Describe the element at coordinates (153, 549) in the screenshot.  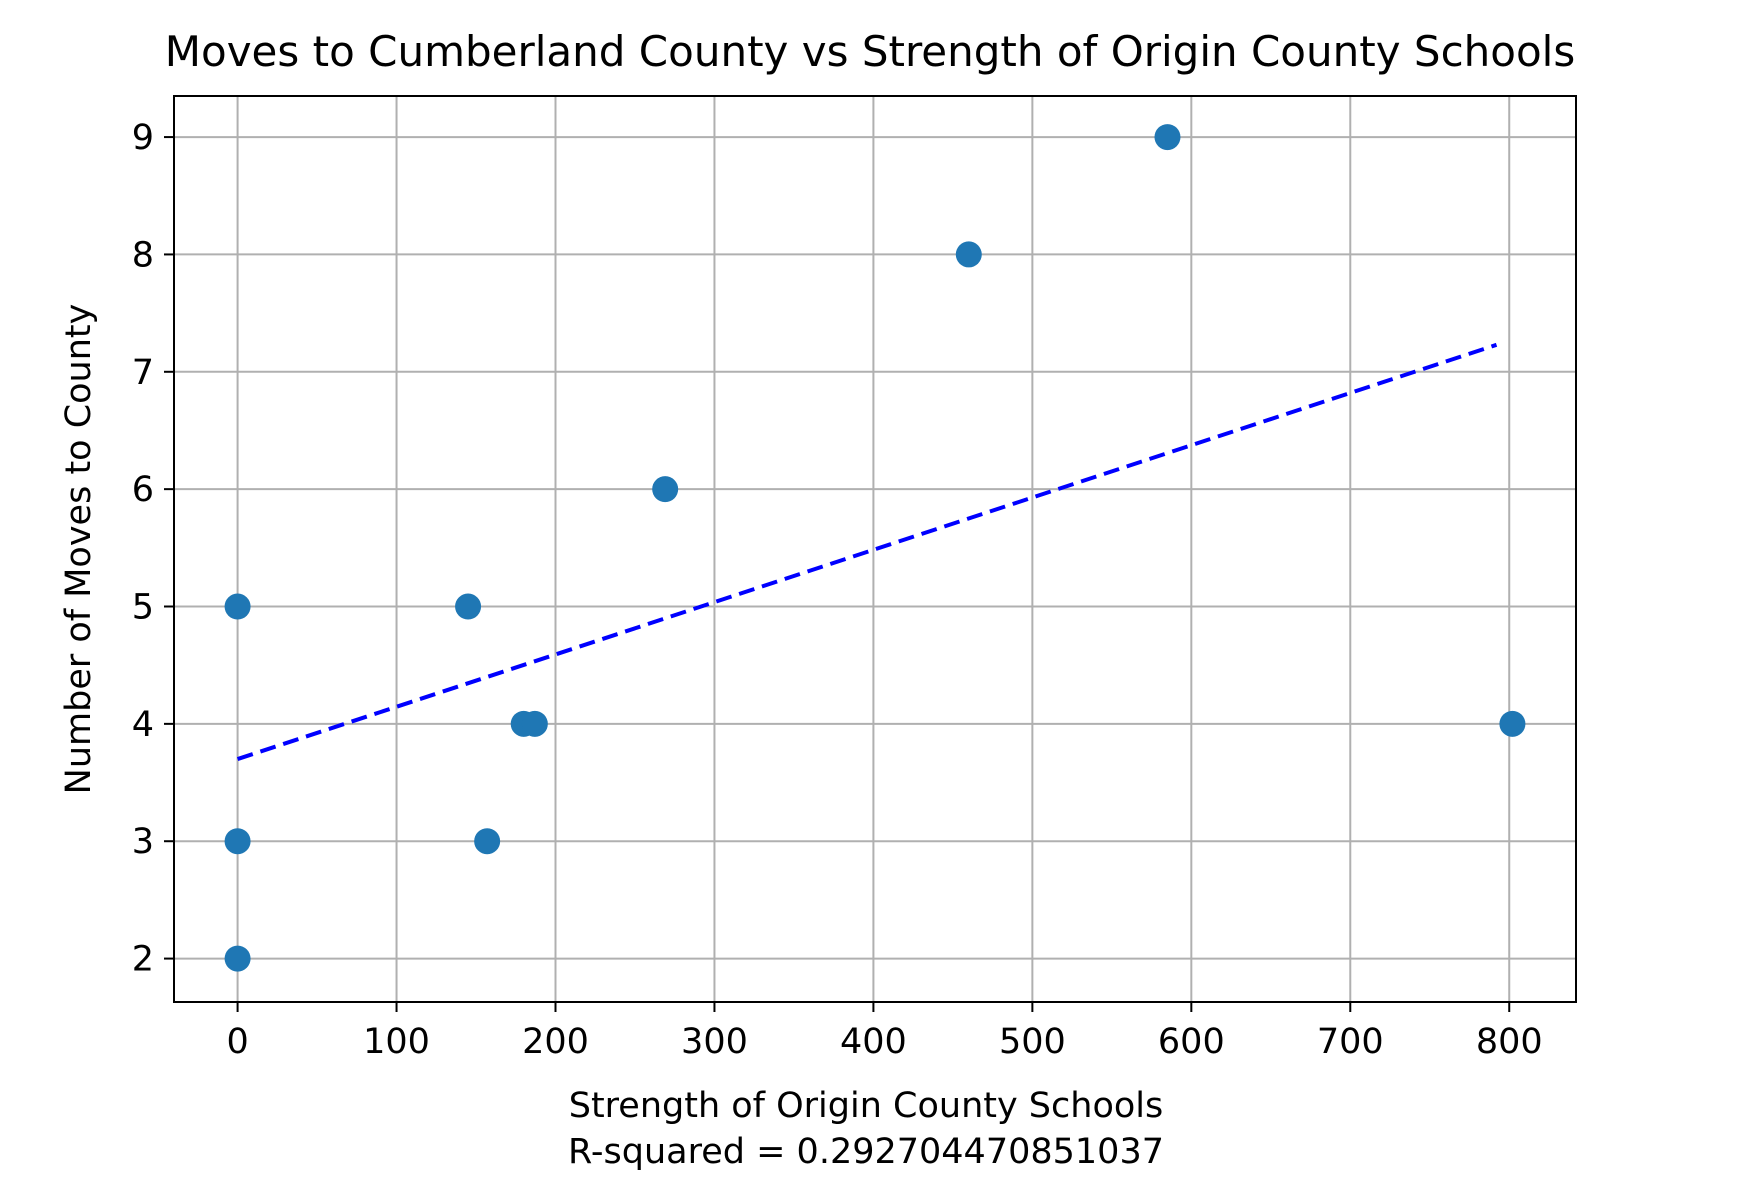
I see `y-axis-ticks: 2 3 4 5 6 7 8 9` at that location.